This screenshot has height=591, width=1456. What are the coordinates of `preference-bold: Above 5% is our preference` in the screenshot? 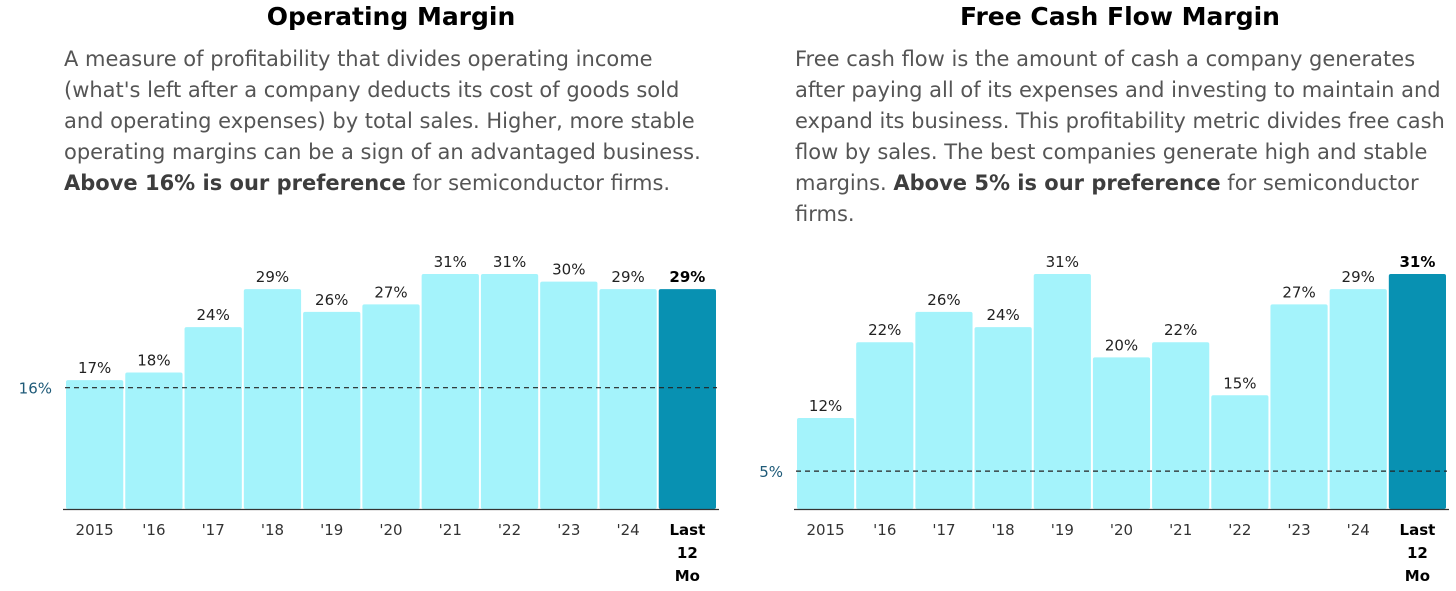 It's located at (1057, 183).